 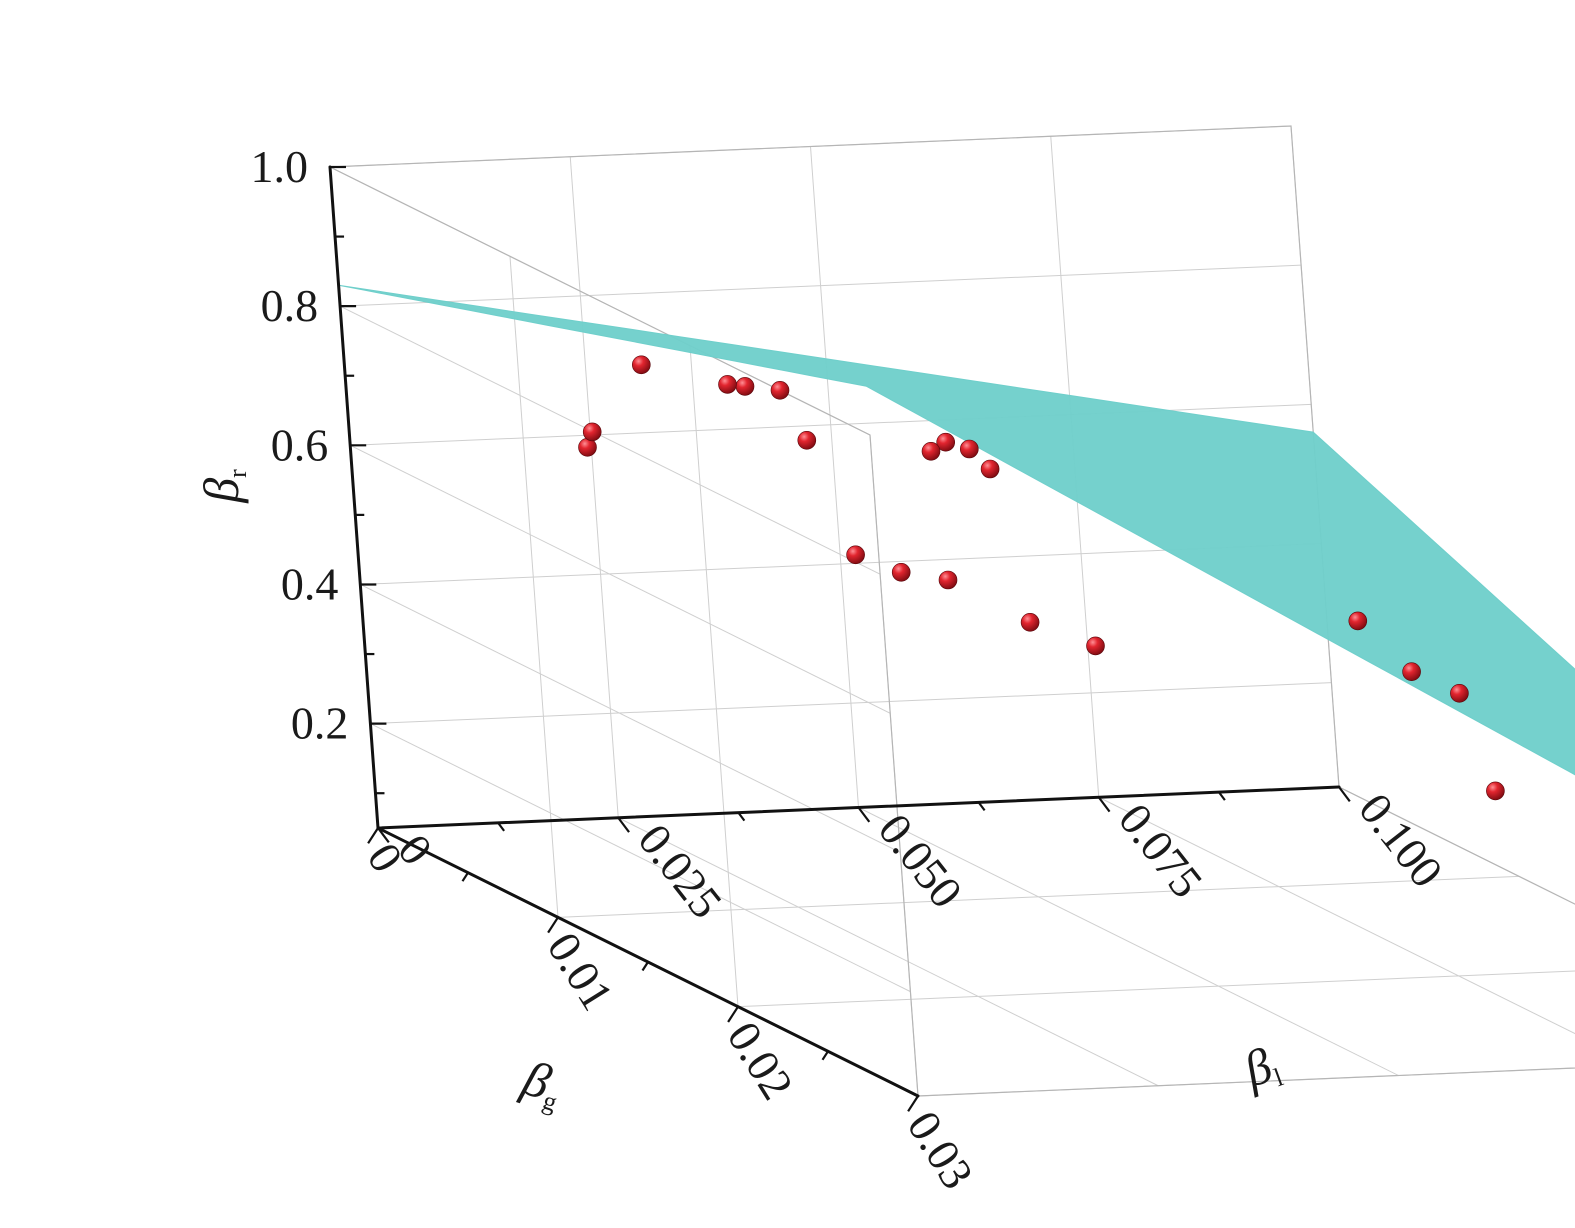 I want to click on y-tick-label: 0.03, so click(x=941, y=1149).